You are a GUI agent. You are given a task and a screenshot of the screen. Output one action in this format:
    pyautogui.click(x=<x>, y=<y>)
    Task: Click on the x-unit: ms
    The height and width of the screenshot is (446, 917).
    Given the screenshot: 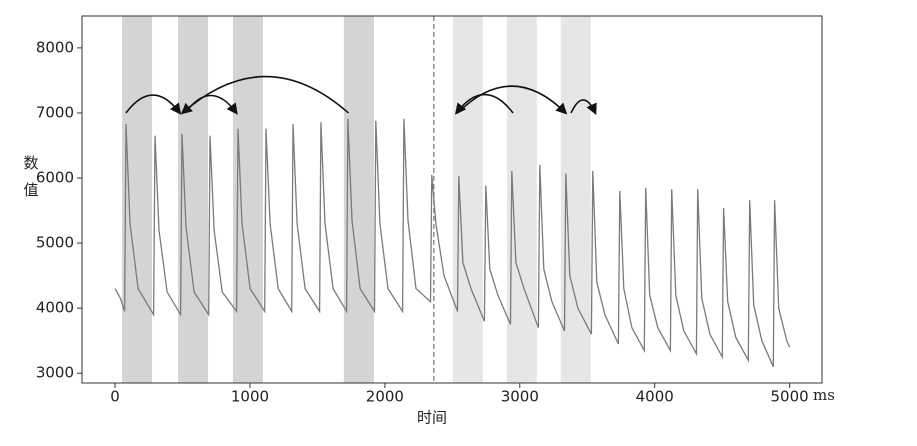 What is the action you would take?
    pyautogui.click(x=824, y=395)
    